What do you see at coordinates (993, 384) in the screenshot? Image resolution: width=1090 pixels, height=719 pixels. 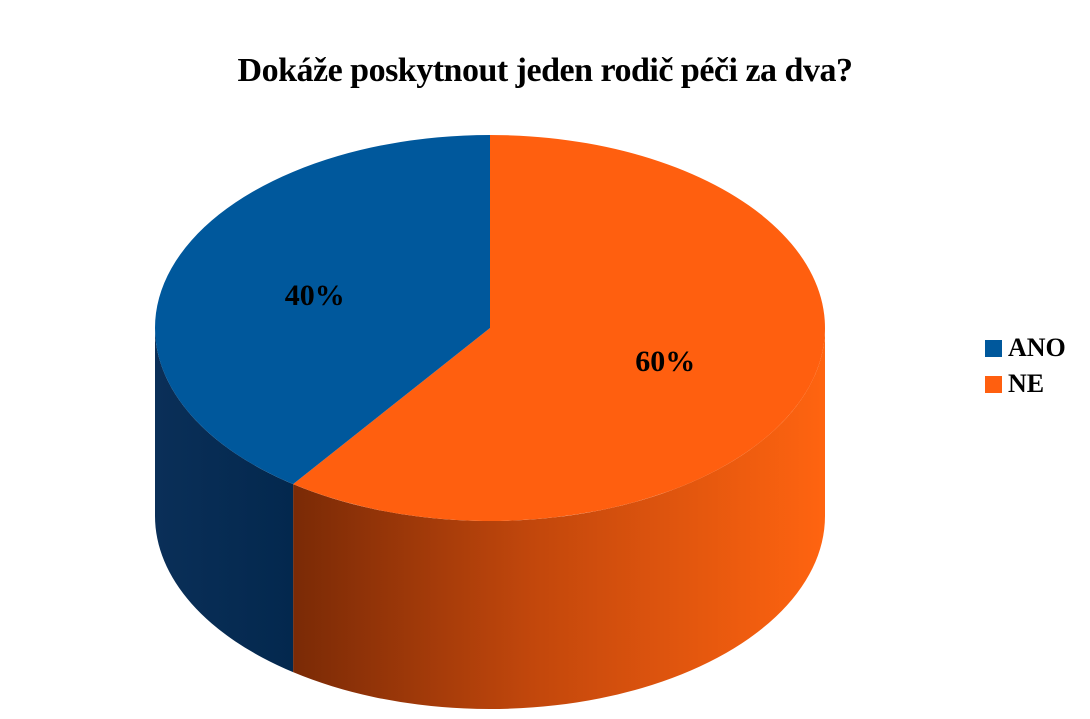 I see `legend-swatch-ne` at bounding box center [993, 384].